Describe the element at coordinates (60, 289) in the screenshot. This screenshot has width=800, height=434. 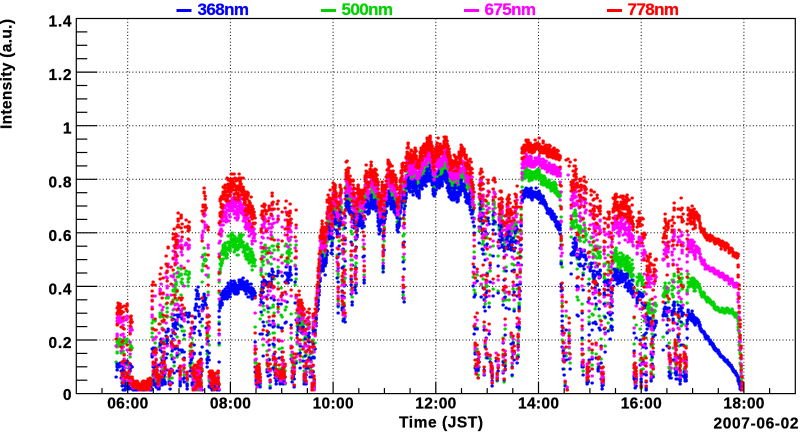
I see `svg-text: 0.4` at that location.